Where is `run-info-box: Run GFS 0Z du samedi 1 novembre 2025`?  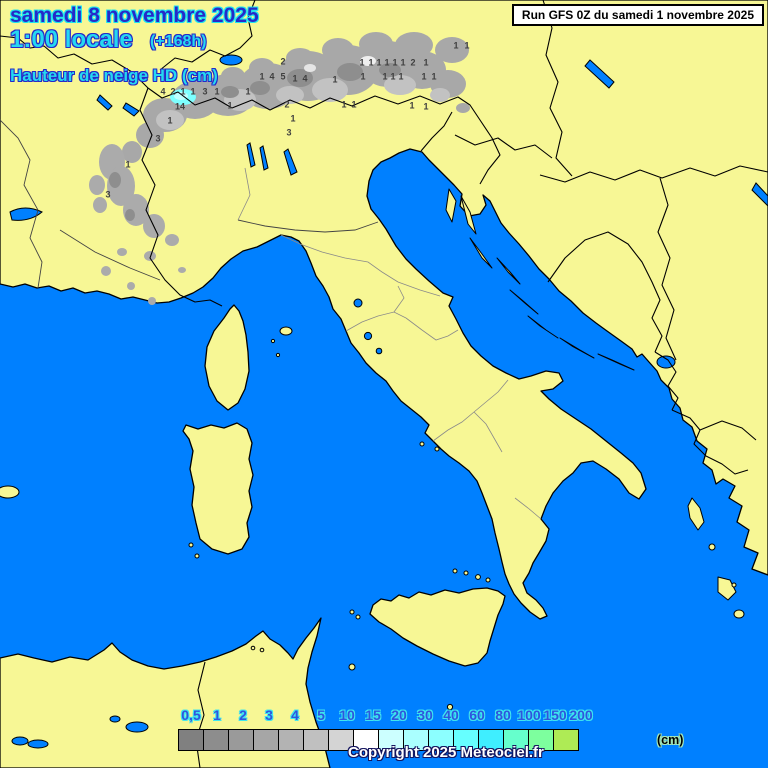
run-info-box: Run GFS 0Z du samedi 1 novembre 2025 is located at coordinates (637, 15).